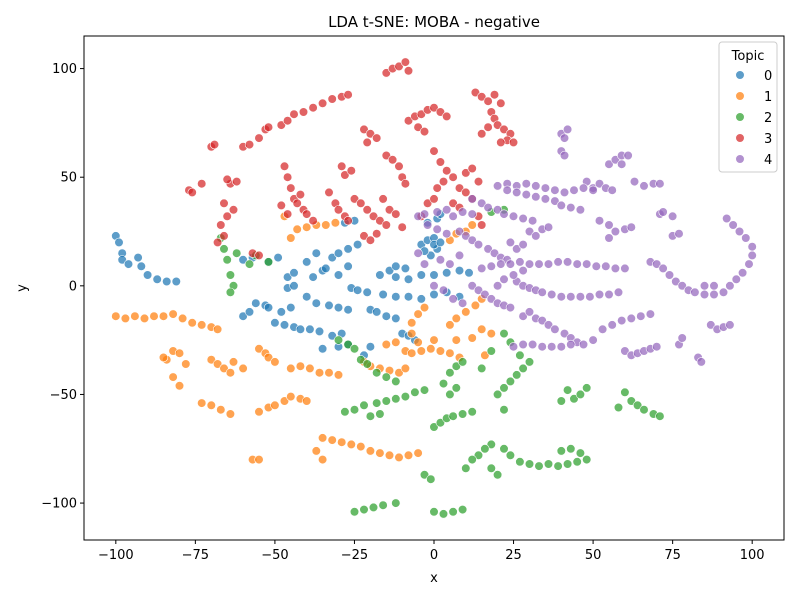  Describe the element at coordinates (274, 555) in the screenshot. I see `x-tick-label: −50` at that location.